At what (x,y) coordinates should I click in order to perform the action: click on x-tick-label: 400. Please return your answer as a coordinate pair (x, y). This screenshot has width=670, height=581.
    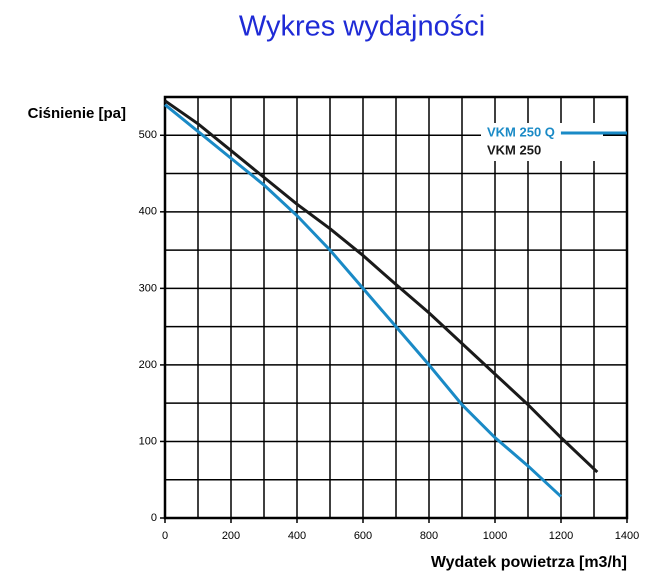
    Looking at the image, I should click on (297, 536).